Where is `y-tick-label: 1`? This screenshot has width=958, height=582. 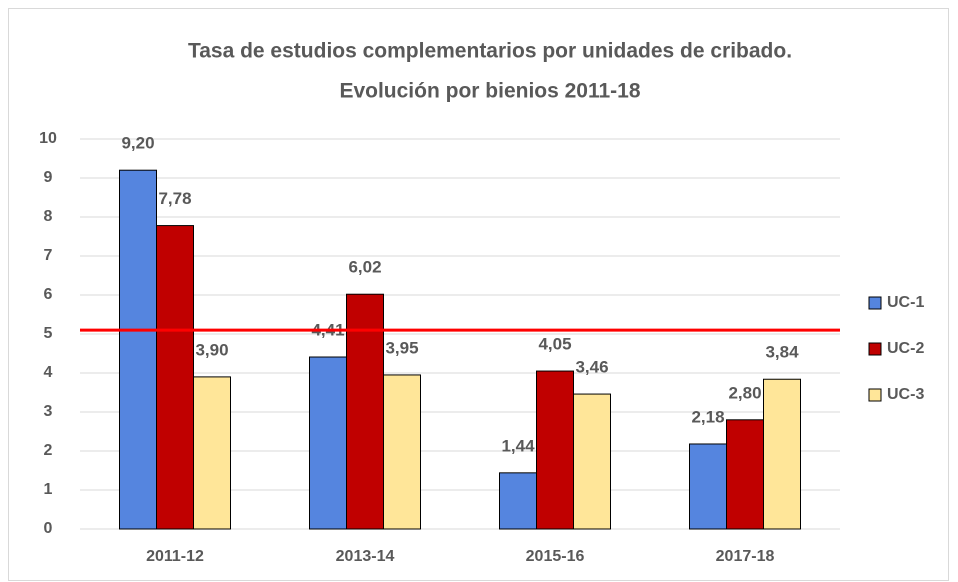
y-tick-label: 1 is located at coordinates (48, 489).